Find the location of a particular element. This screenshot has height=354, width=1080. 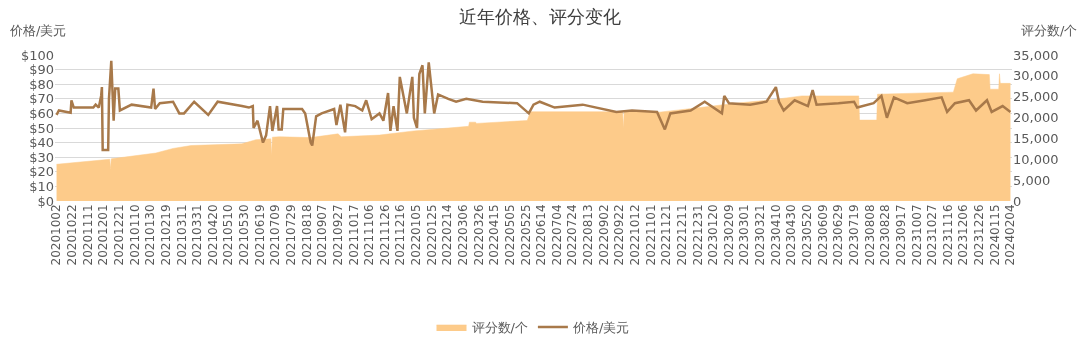

x-tick-label: 20230321 is located at coordinates (760, 235).